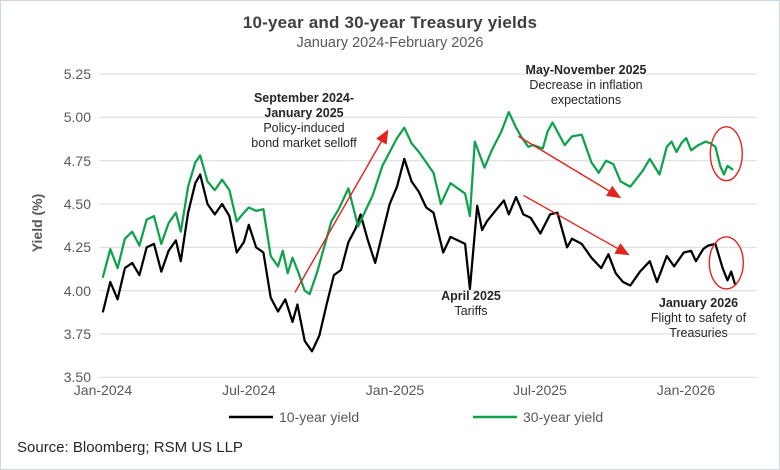  What do you see at coordinates (390, 22) in the screenshot?
I see `chart-title: 10-year and 30-year Treasury yields` at bounding box center [390, 22].